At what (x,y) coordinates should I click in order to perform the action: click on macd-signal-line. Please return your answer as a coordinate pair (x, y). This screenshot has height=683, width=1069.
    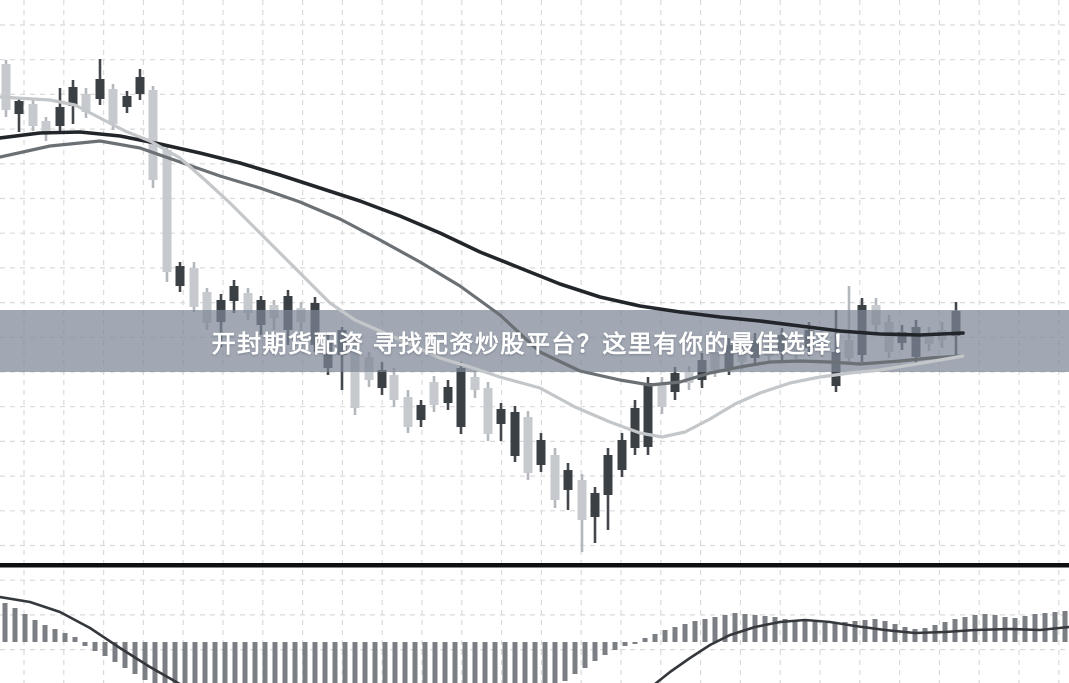
    Looking at the image, I should click on (534, 639).